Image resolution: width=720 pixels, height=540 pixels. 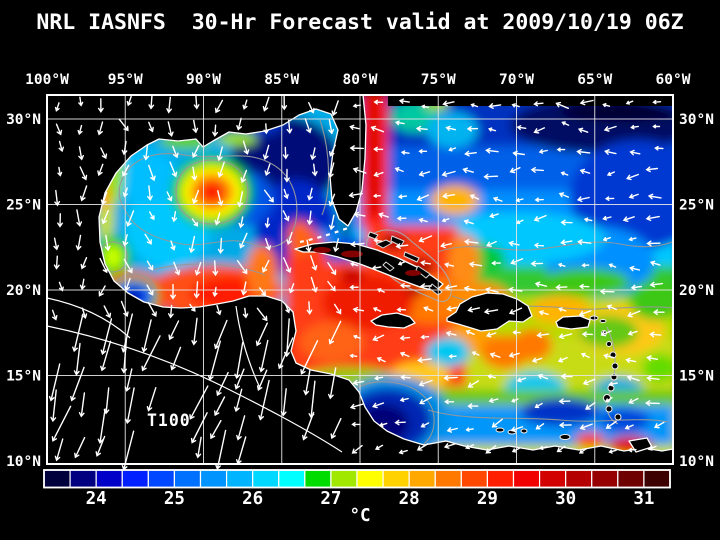 What do you see at coordinates (696, 206) in the screenshot?
I see `lat-tick-label-right: 25°N` at bounding box center [696, 206].